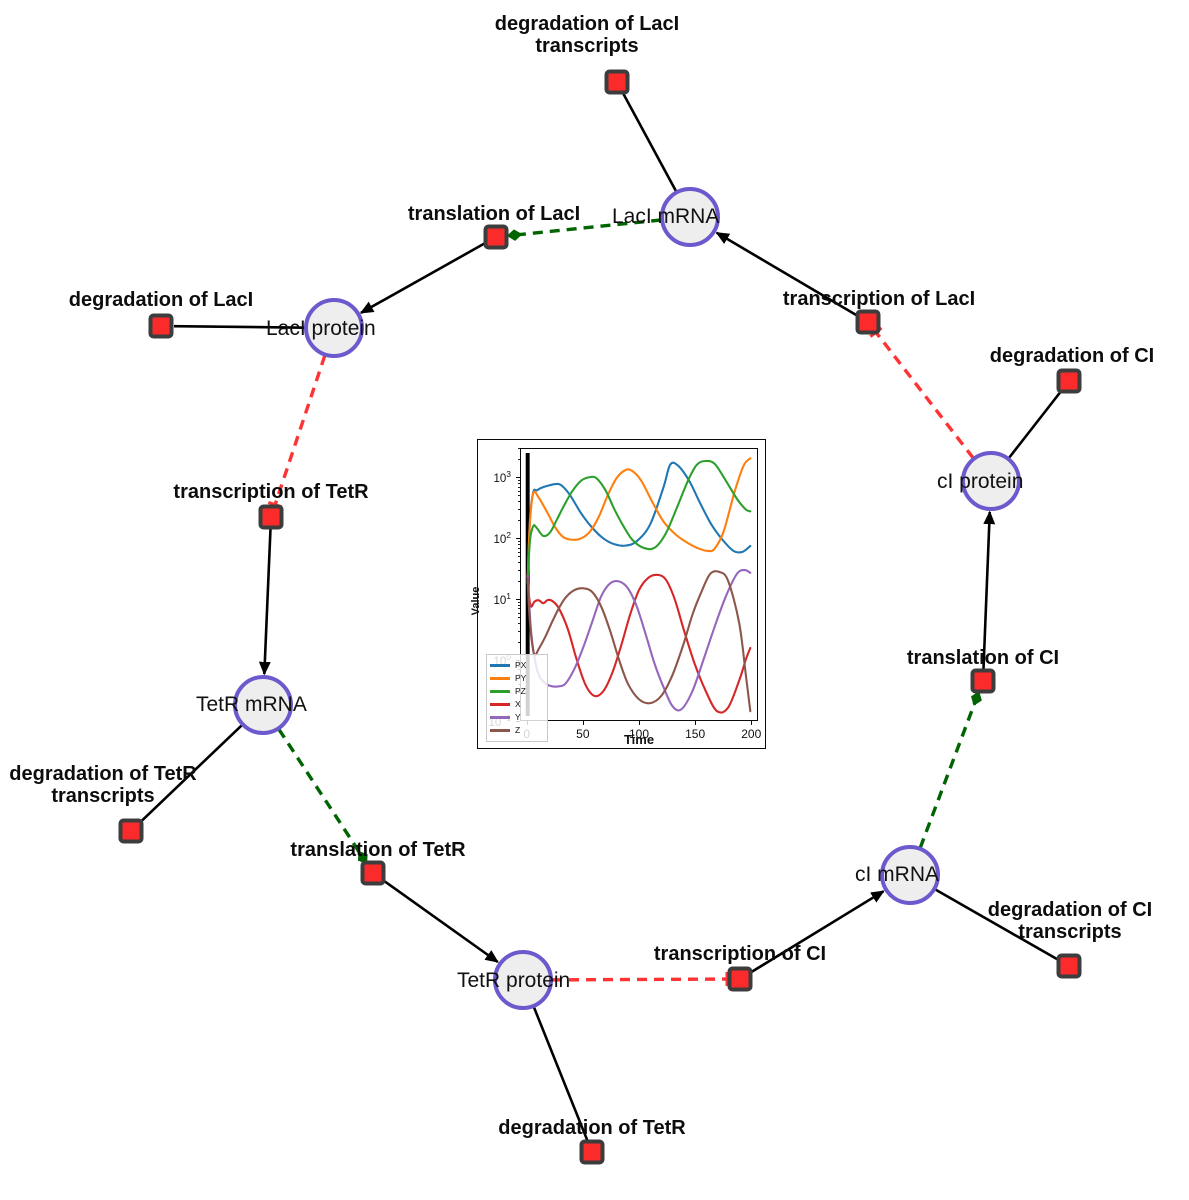  What do you see at coordinates (666, 216) in the screenshot?
I see `species-label-laci_mrna: LacI mRNA` at bounding box center [666, 216].